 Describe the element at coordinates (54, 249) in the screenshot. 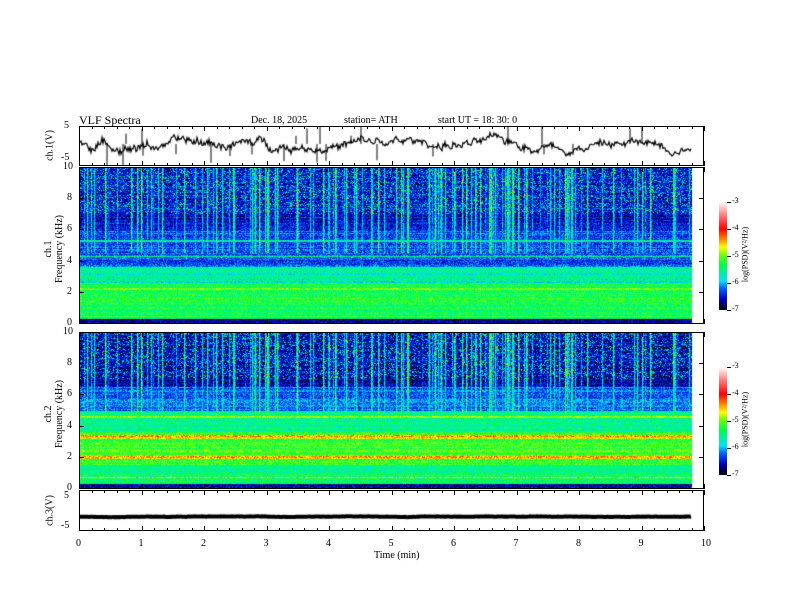

I see `ch1-freq-ylabel: ch.1 Frequency (kHz)` at that location.